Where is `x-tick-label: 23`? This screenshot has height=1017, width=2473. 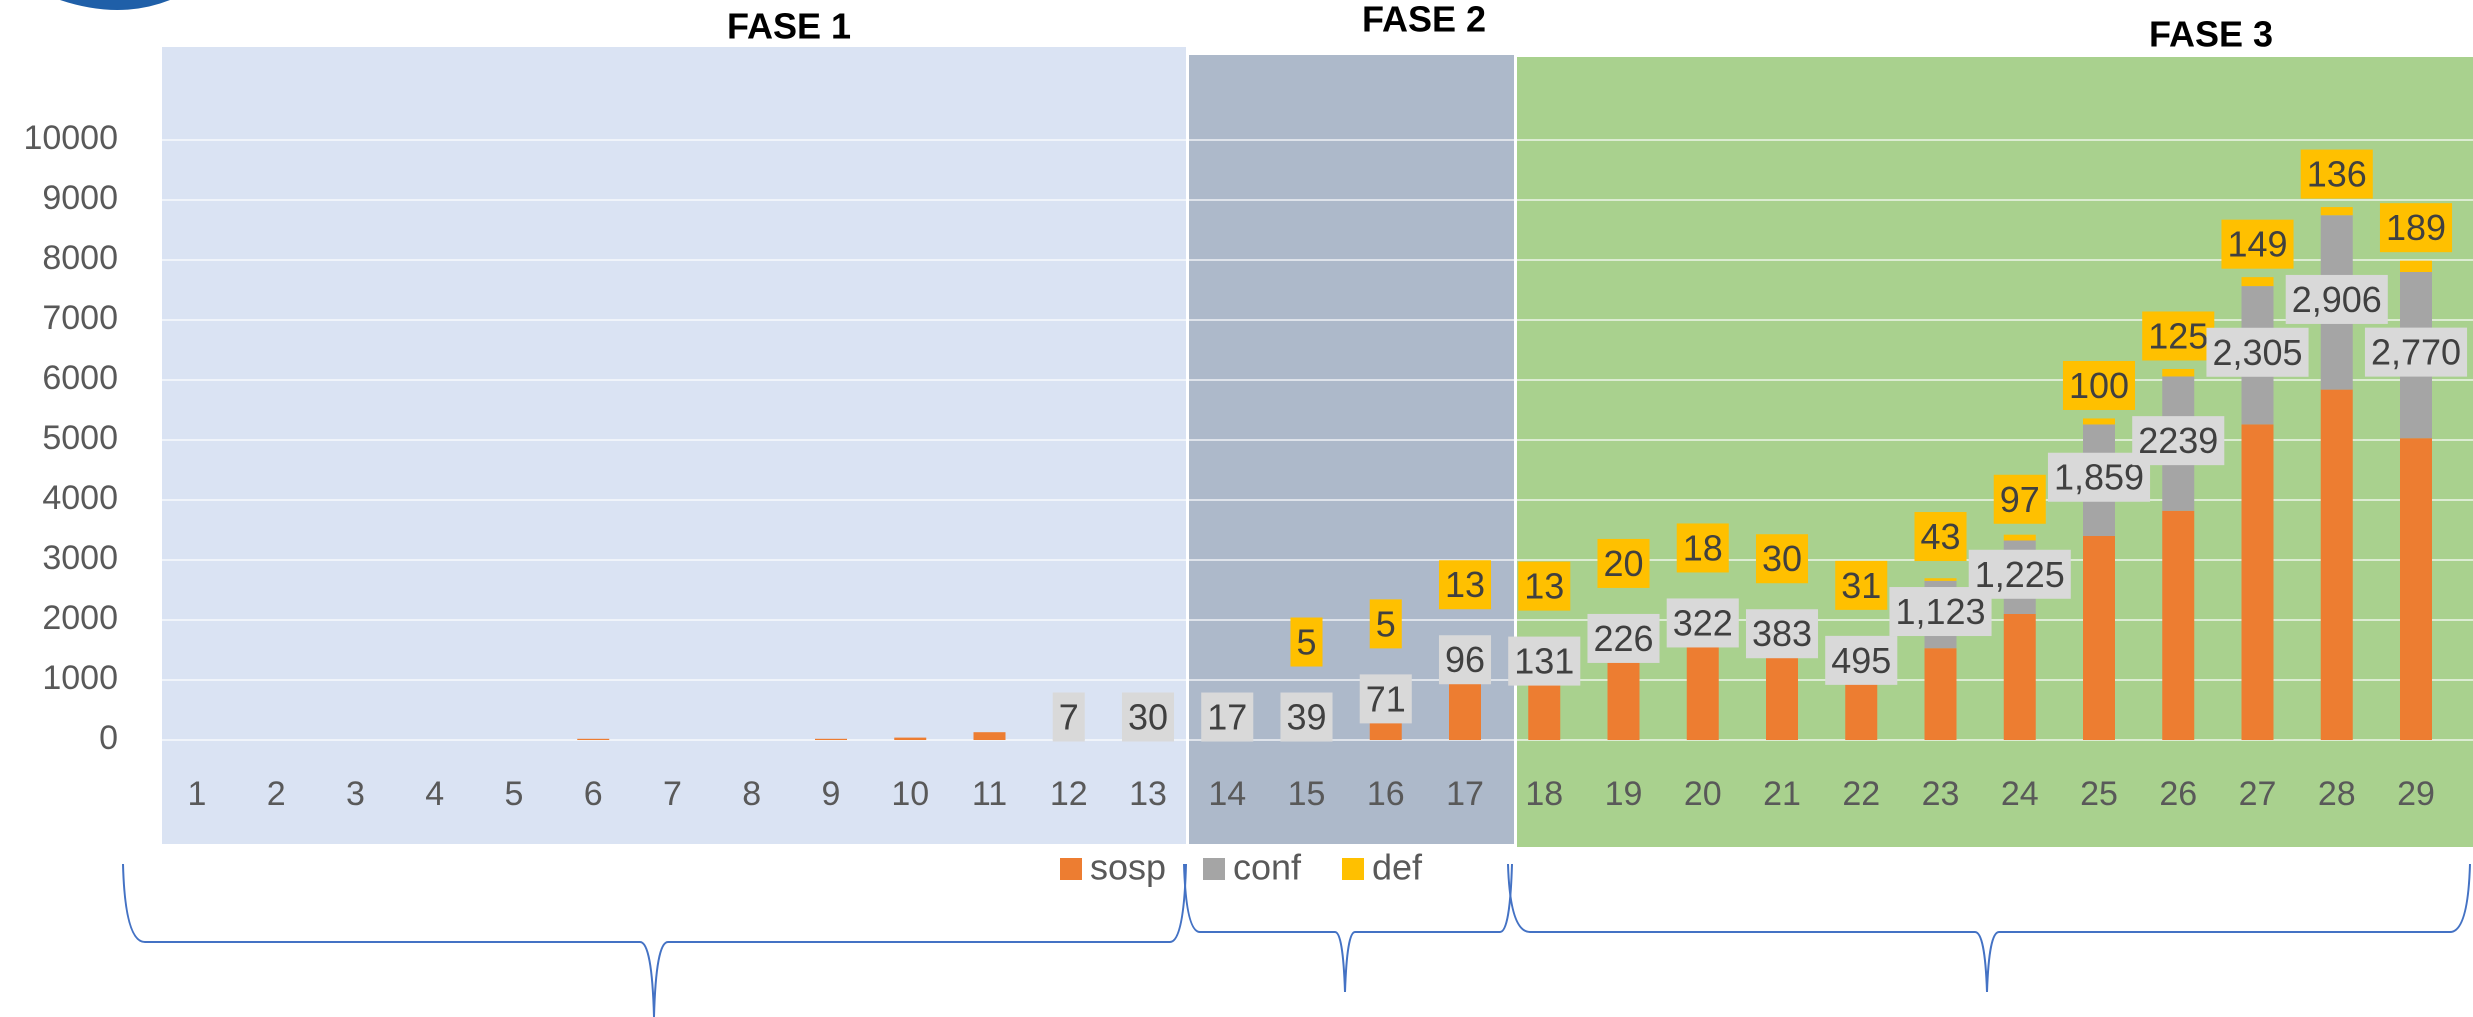 x-tick-label: 23 is located at coordinates (1941, 794).